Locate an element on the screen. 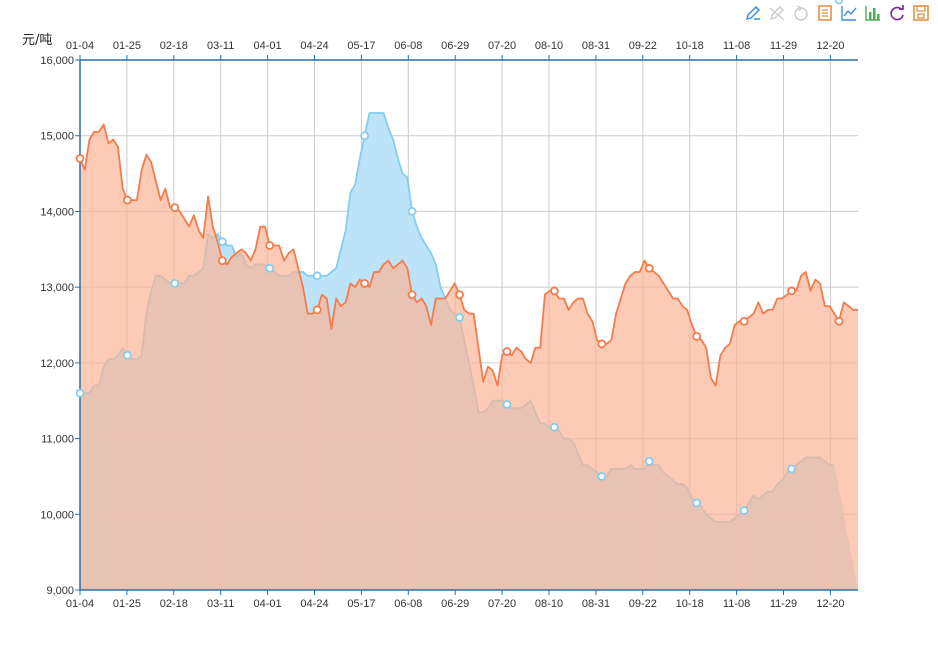  x-tick-label-top: 01-04 is located at coordinates (80, 46).